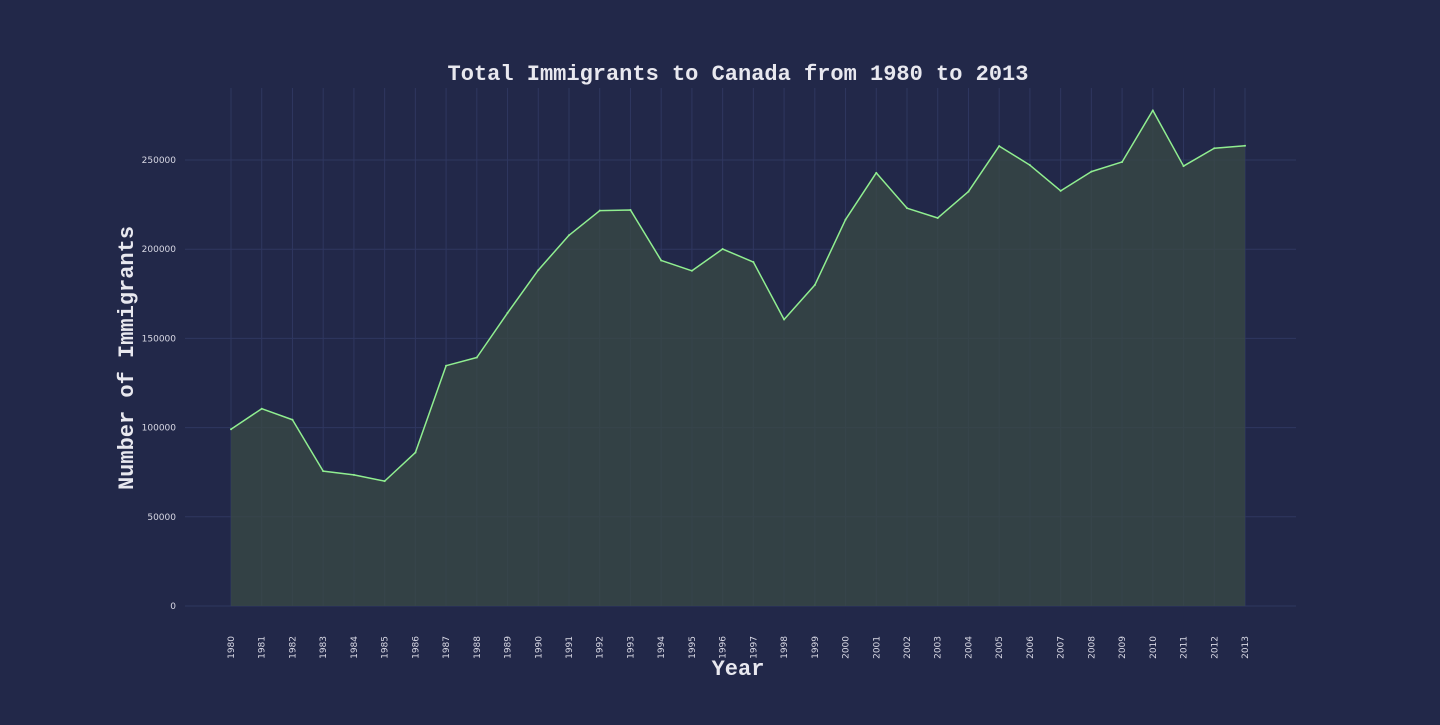 The height and width of the screenshot is (725, 1440). I want to click on y-tick-label: 200000, so click(159, 250).